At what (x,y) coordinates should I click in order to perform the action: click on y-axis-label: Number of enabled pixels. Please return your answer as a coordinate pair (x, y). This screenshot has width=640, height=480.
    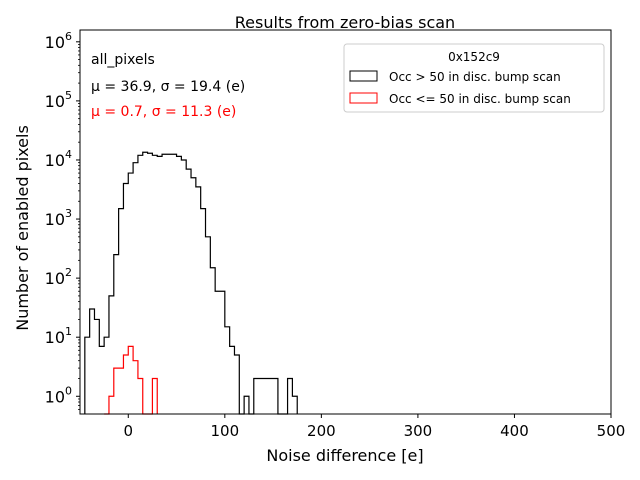
    Looking at the image, I should click on (22, 228).